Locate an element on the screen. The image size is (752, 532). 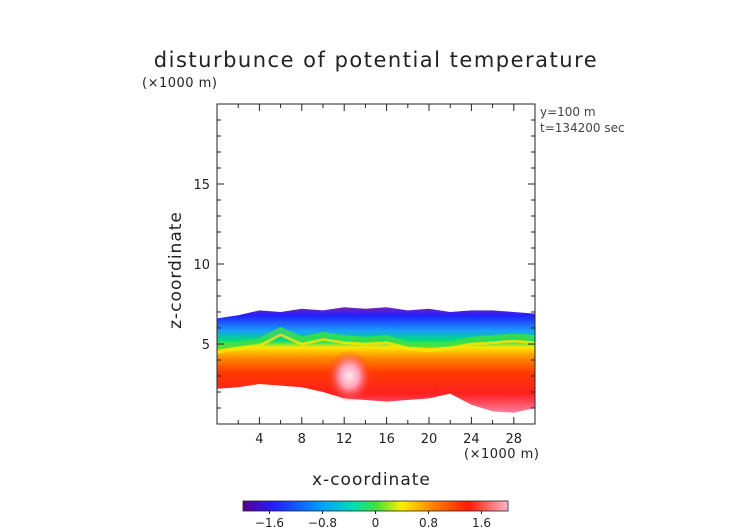
x-tick-label: 28 is located at coordinates (514, 439).